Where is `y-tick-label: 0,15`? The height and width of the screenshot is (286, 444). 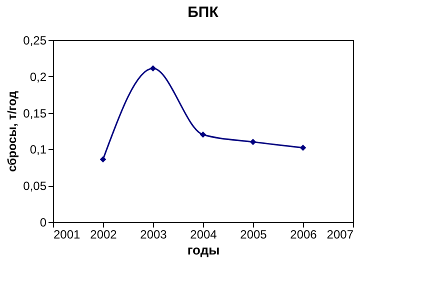 y-tick-label: 0,15 is located at coordinates (35, 113).